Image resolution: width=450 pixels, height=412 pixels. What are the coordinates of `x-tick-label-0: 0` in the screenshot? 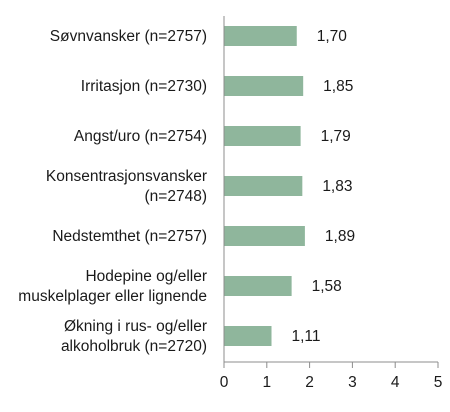 It's located at (224, 382).